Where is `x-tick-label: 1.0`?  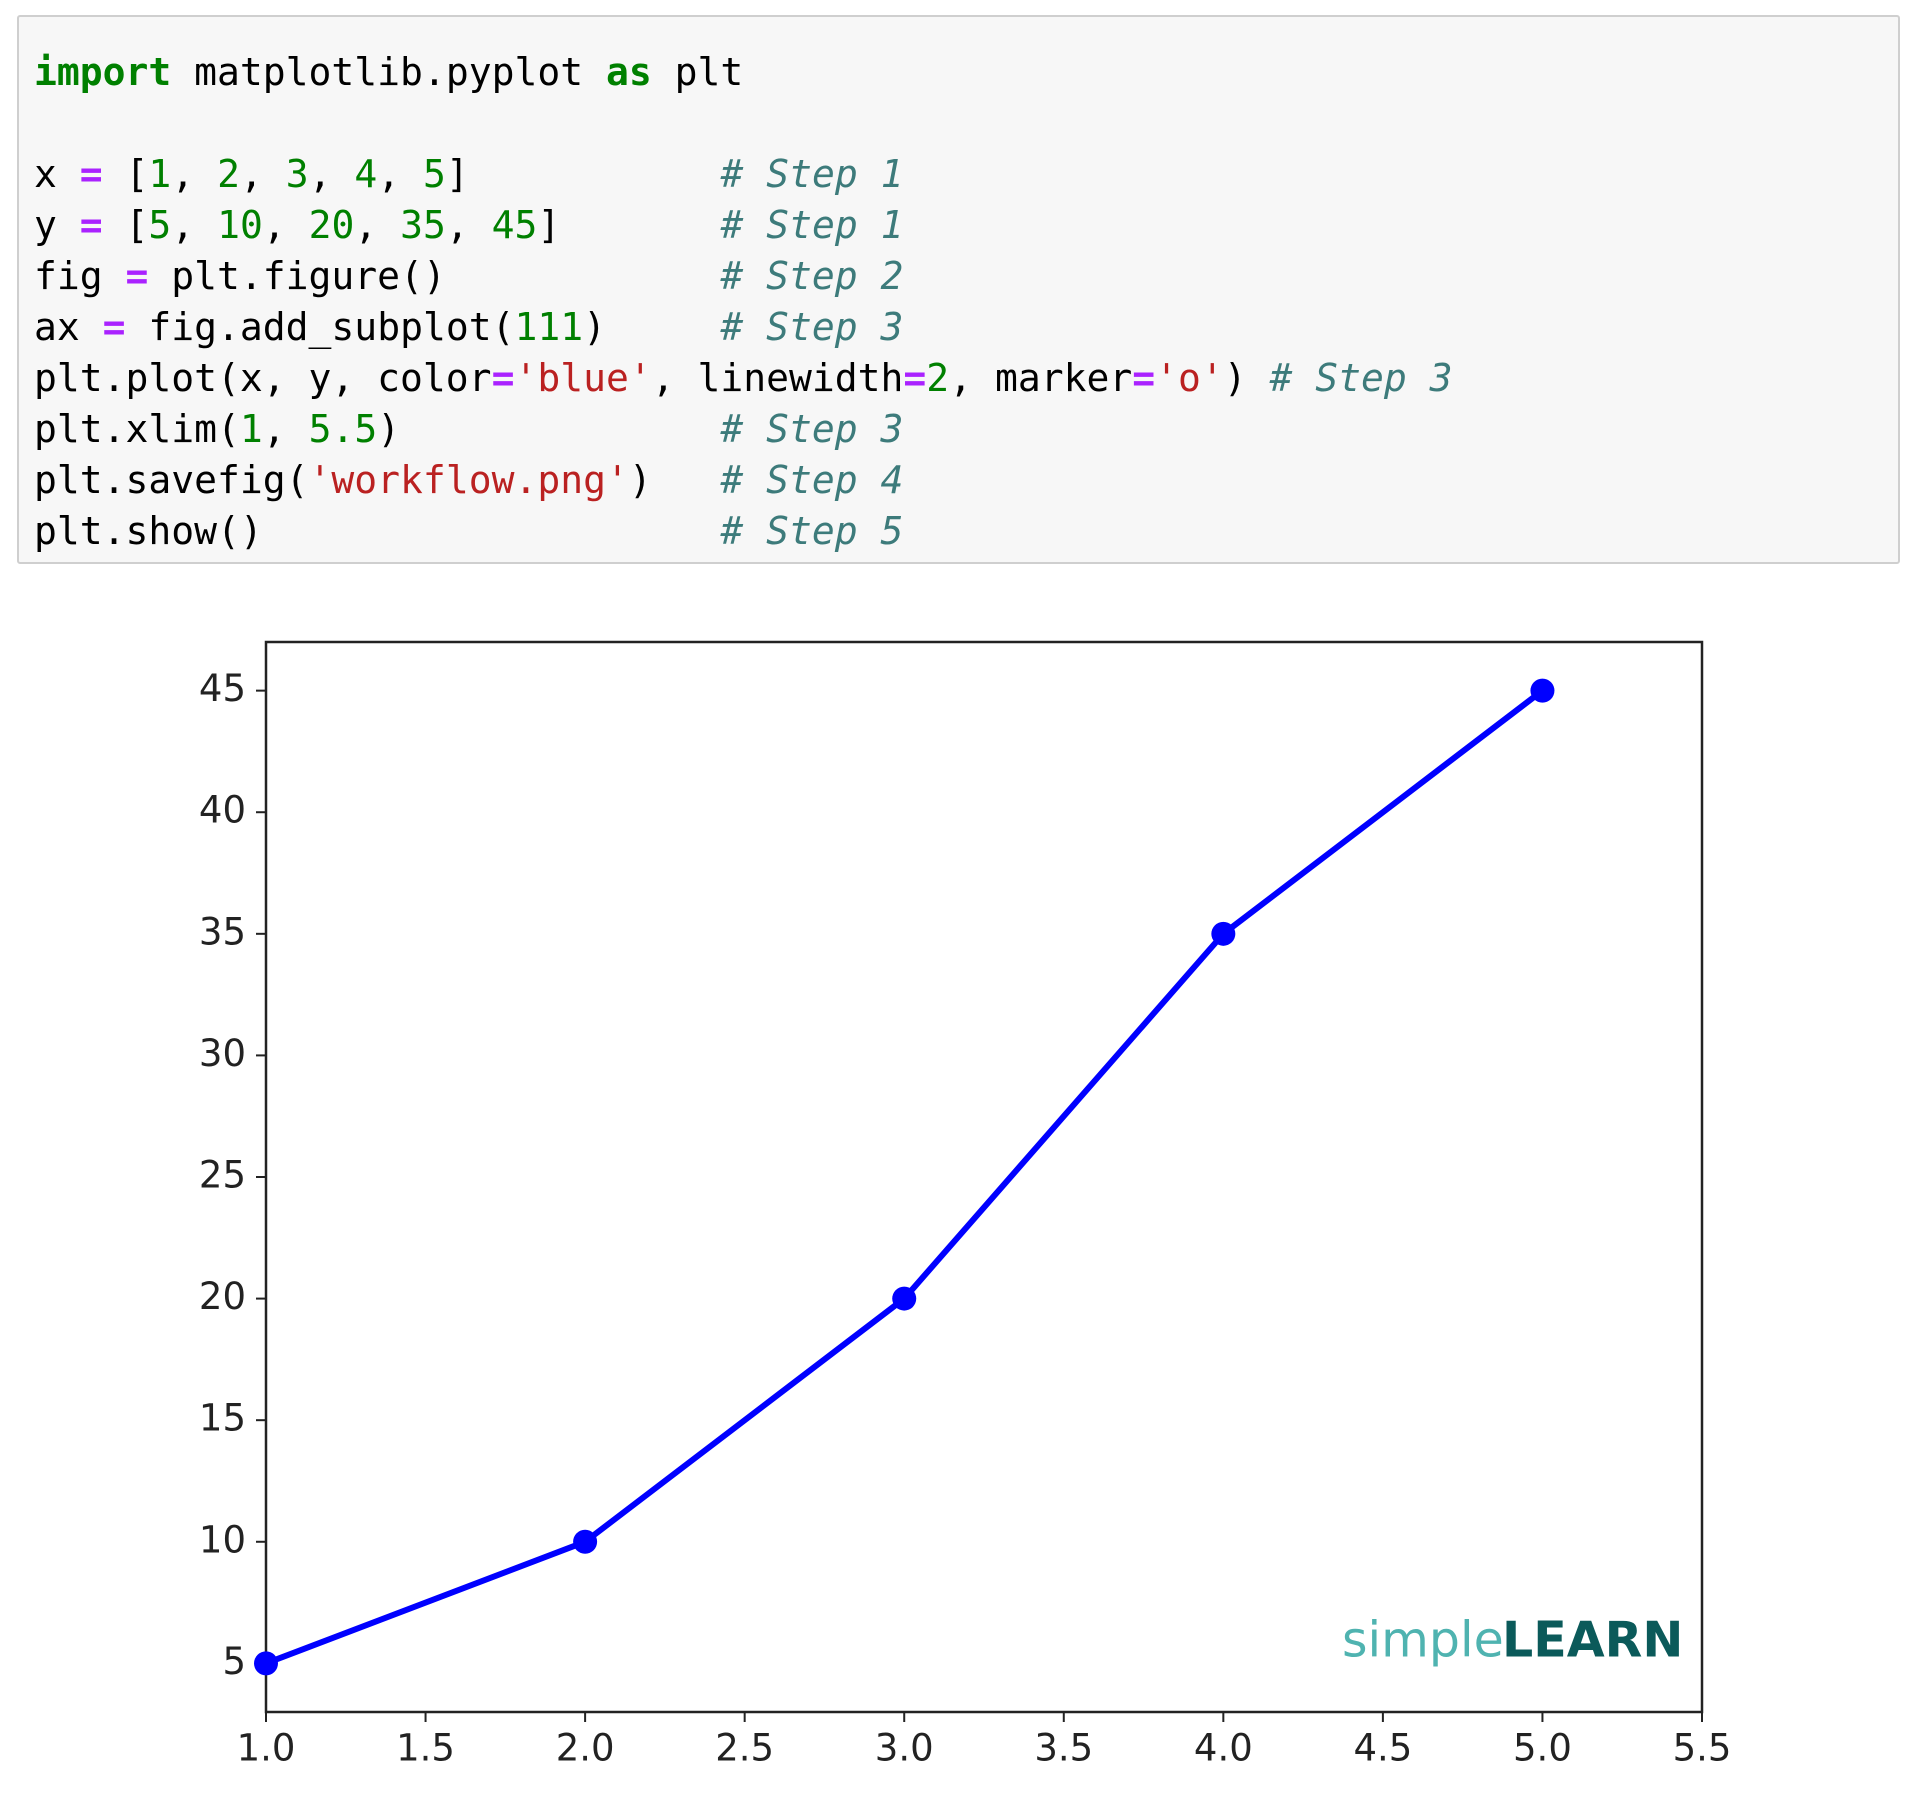 x-tick-label: 1.0 is located at coordinates (266, 1748).